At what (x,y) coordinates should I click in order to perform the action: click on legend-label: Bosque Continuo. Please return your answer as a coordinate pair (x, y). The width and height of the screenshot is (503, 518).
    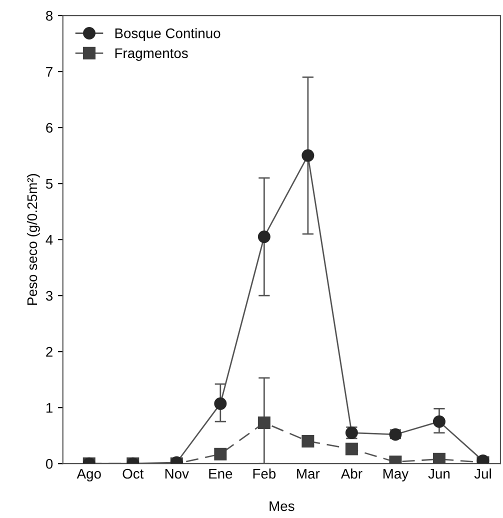
    Looking at the image, I should click on (167, 34).